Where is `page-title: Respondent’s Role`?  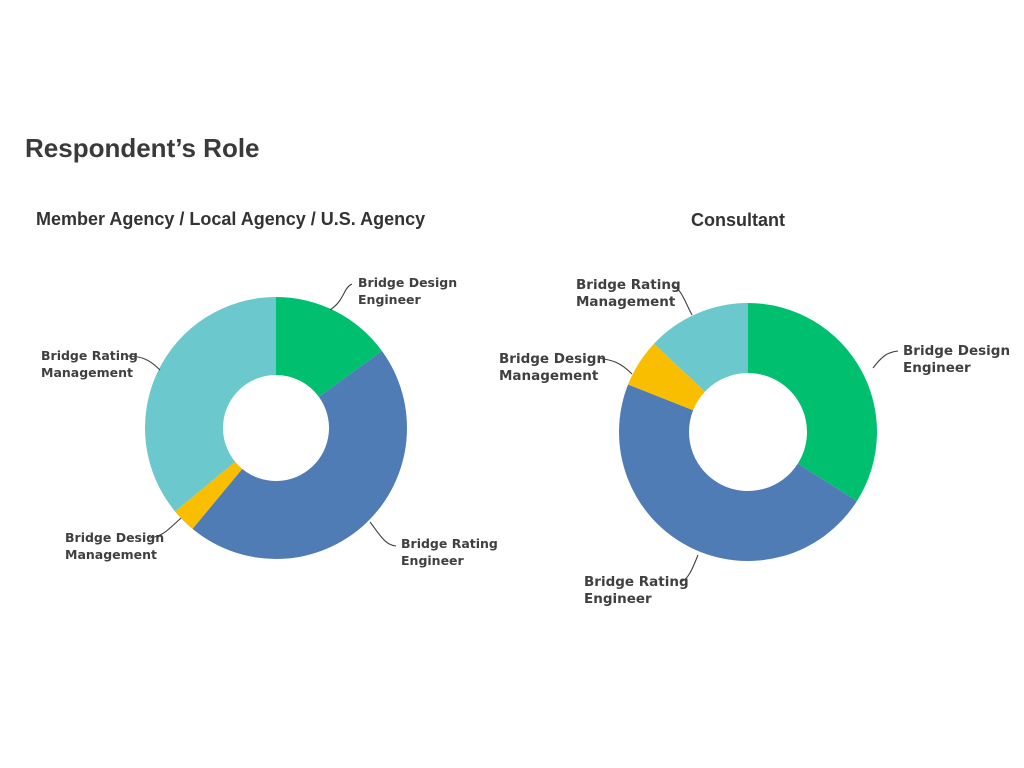 page-title: Respondent’s Role is located at coordinates (142, 148).